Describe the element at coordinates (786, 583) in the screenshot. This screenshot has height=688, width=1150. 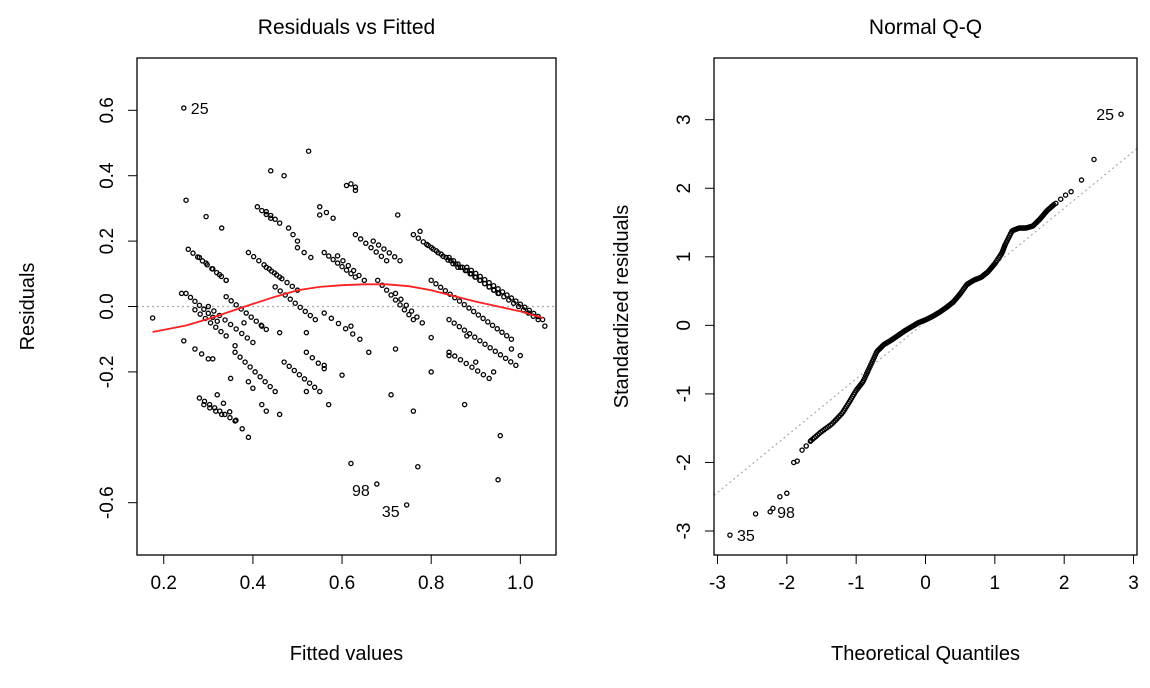
I see `x-tick-label: -2` at that location.